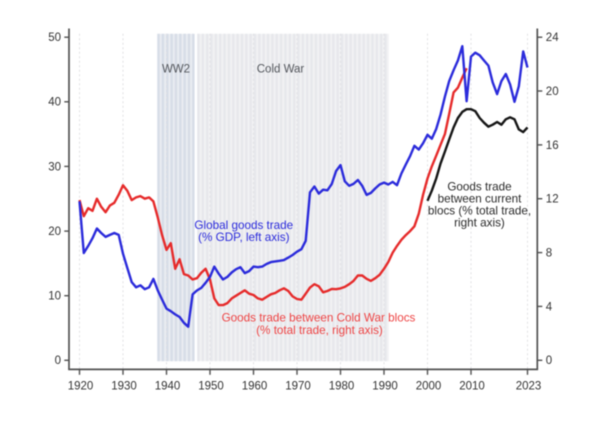  What do you see at coordinates (385, 387) in the screenshot?
I see `svg-text: 1990` at bounding box center [385, 387].